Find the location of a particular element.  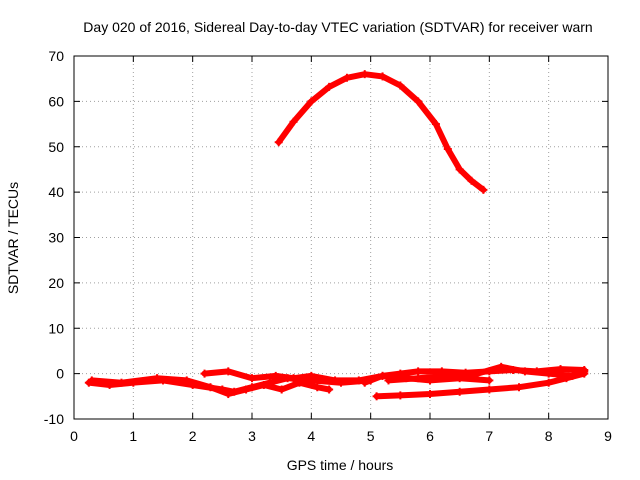

x-tick-label: 4 is located at coordinates (311, 436).